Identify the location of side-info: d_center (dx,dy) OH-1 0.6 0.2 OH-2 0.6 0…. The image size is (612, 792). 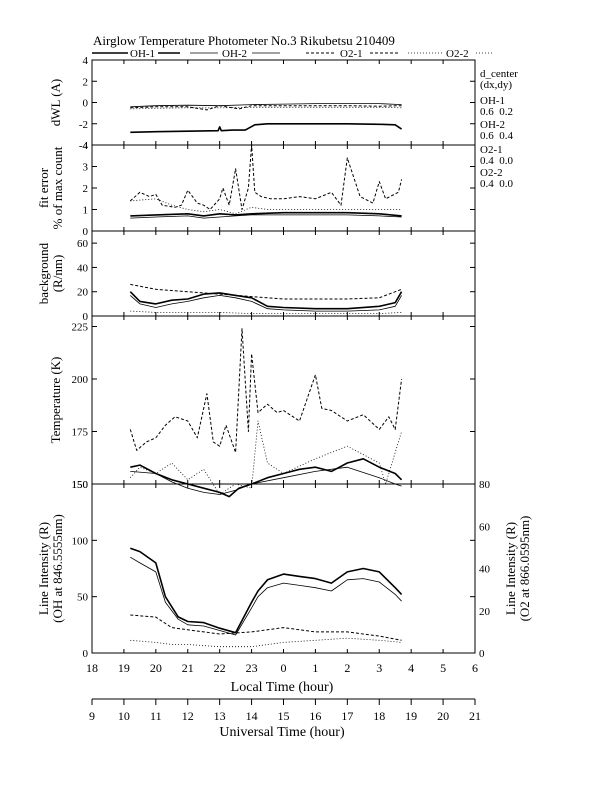
(499, 129).